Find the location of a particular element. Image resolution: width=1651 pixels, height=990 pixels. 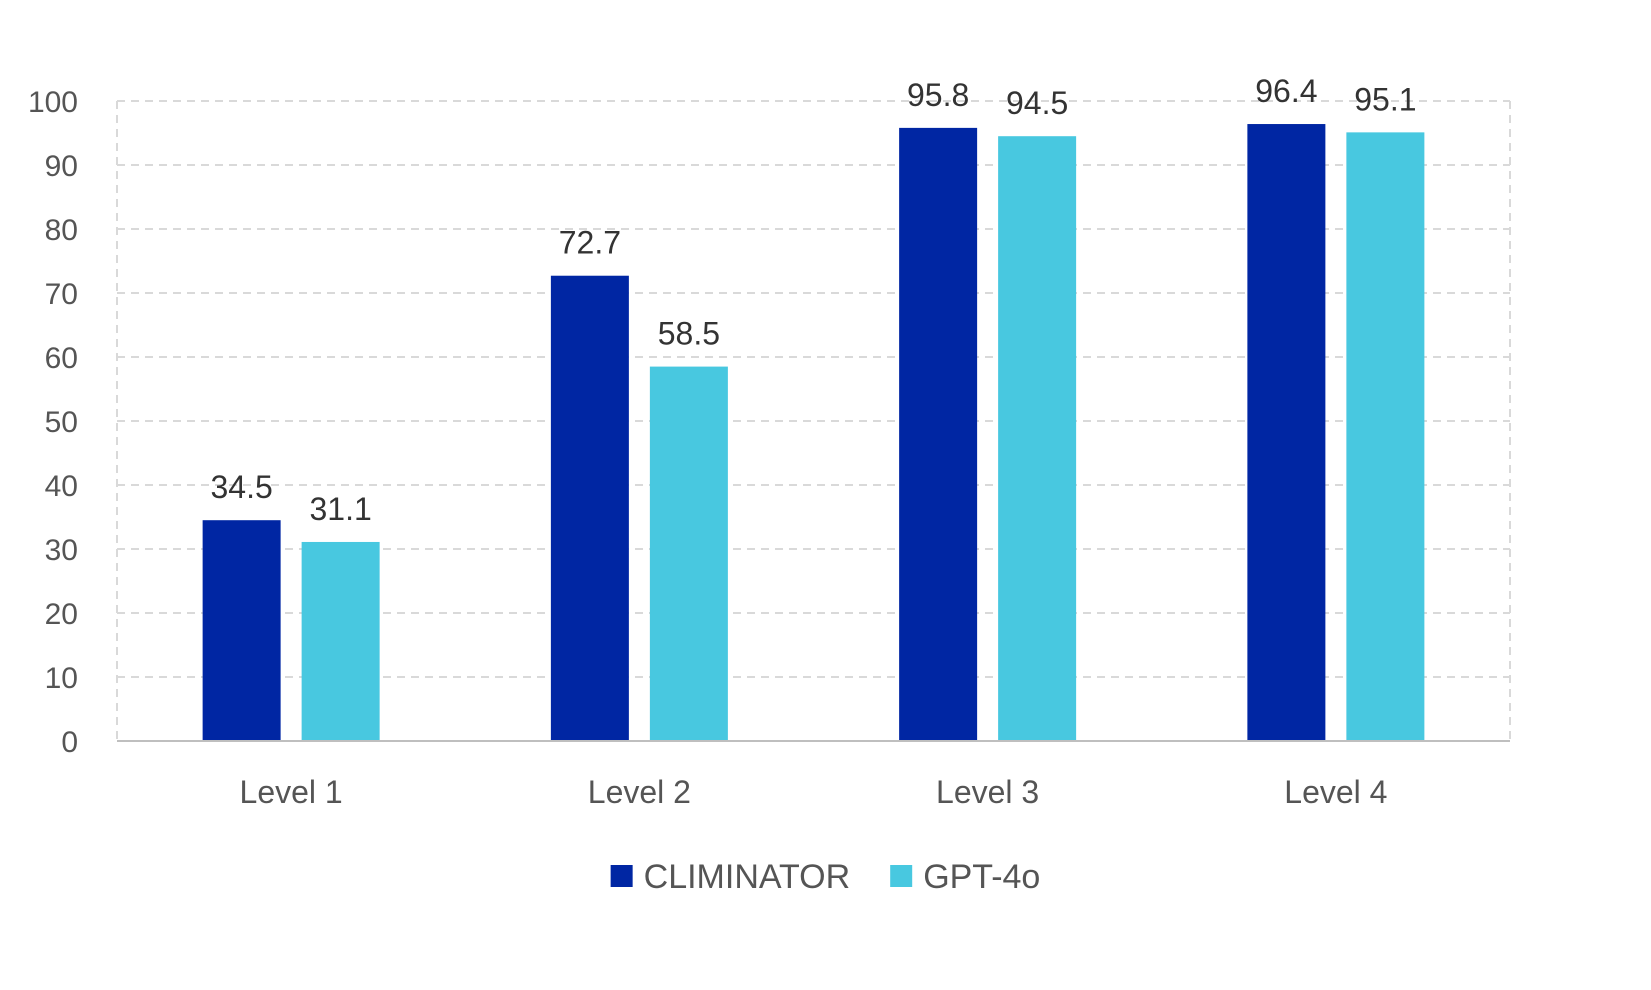

legend-item-climinator: CLIMINATOR is located at coordinates (730, 877).